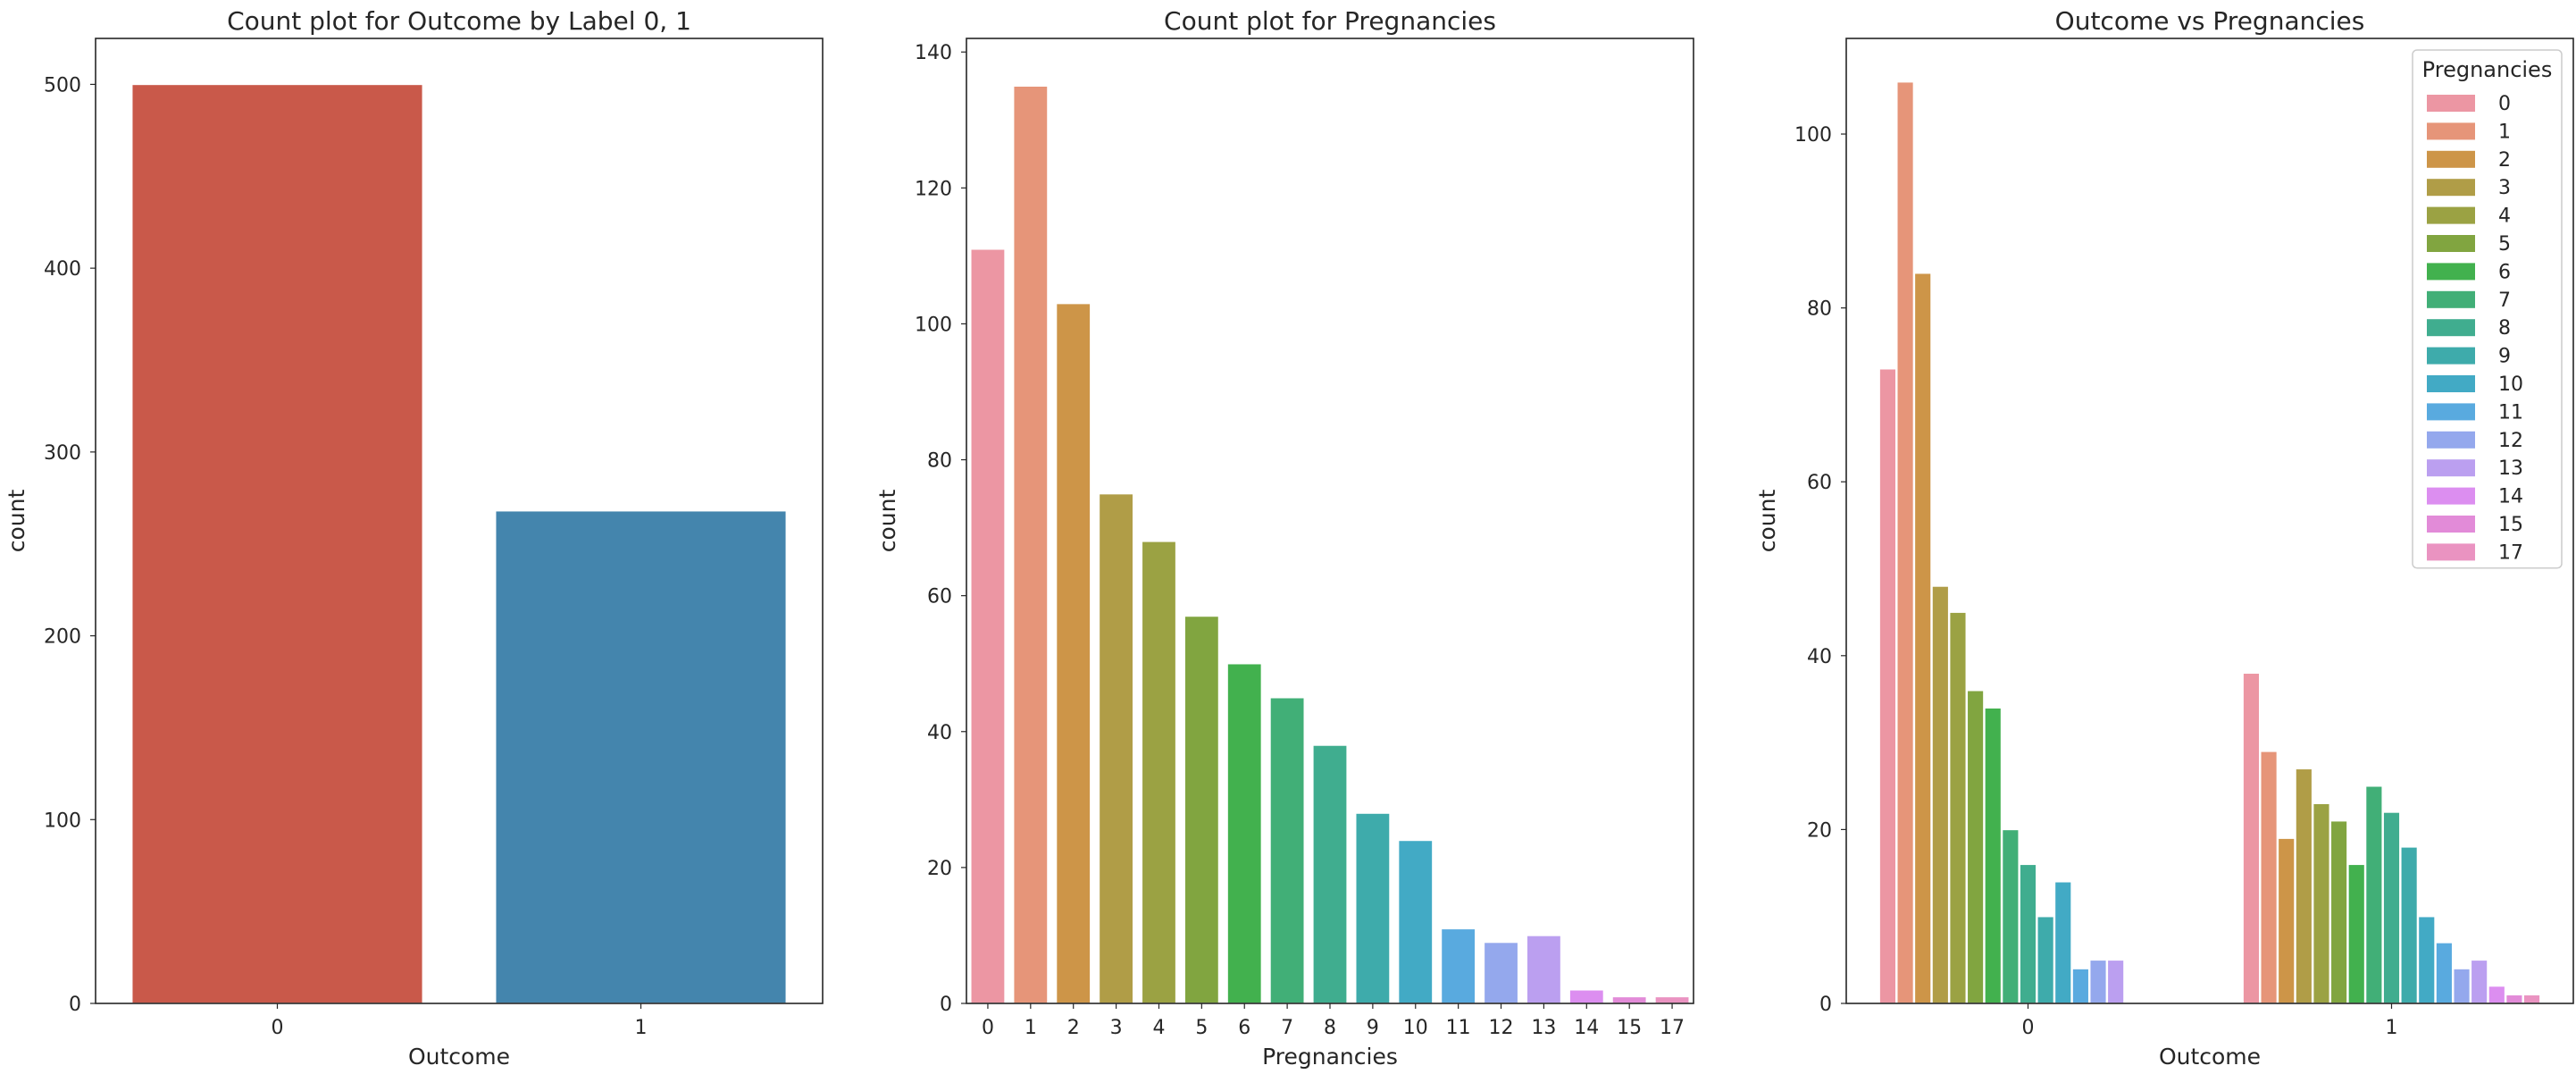  Describe the element at coordinates (1501, 1028) in the screenshot. I see `x-tick-label: 12` at that location.